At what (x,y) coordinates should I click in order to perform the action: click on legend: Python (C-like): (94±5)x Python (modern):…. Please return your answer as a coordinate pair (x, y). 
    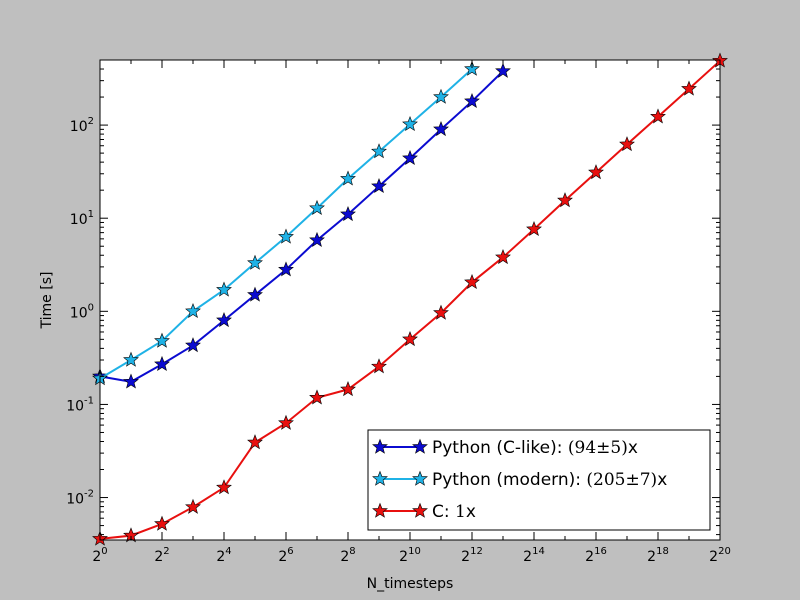
    Looking at the image, I should click on (539, 480).